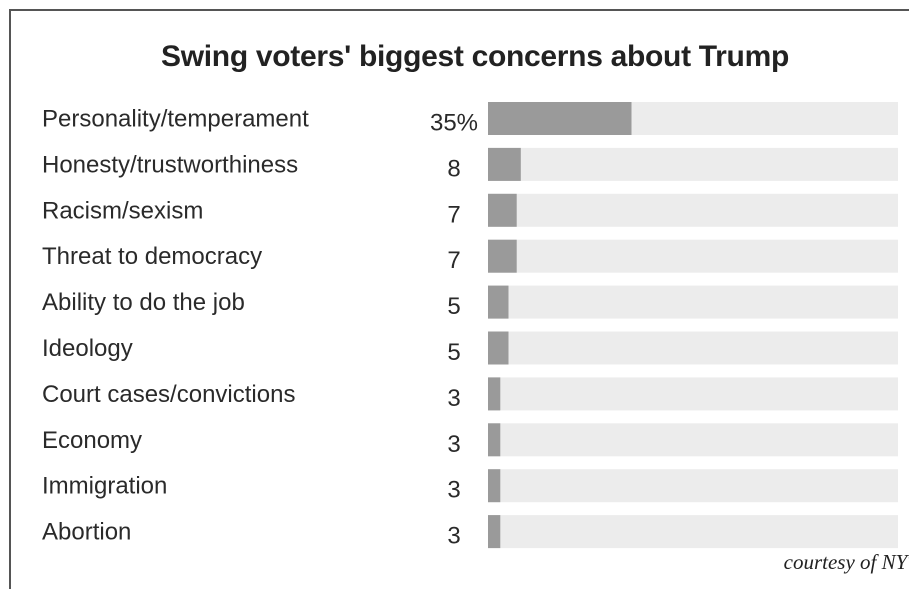 Image resolution: width=909 pixels, height=589 pixels. What do you see at coordinates (470, 532) in the screenshot?
I see `bar-row: Abortion 3` at bounding box center [470, 532].